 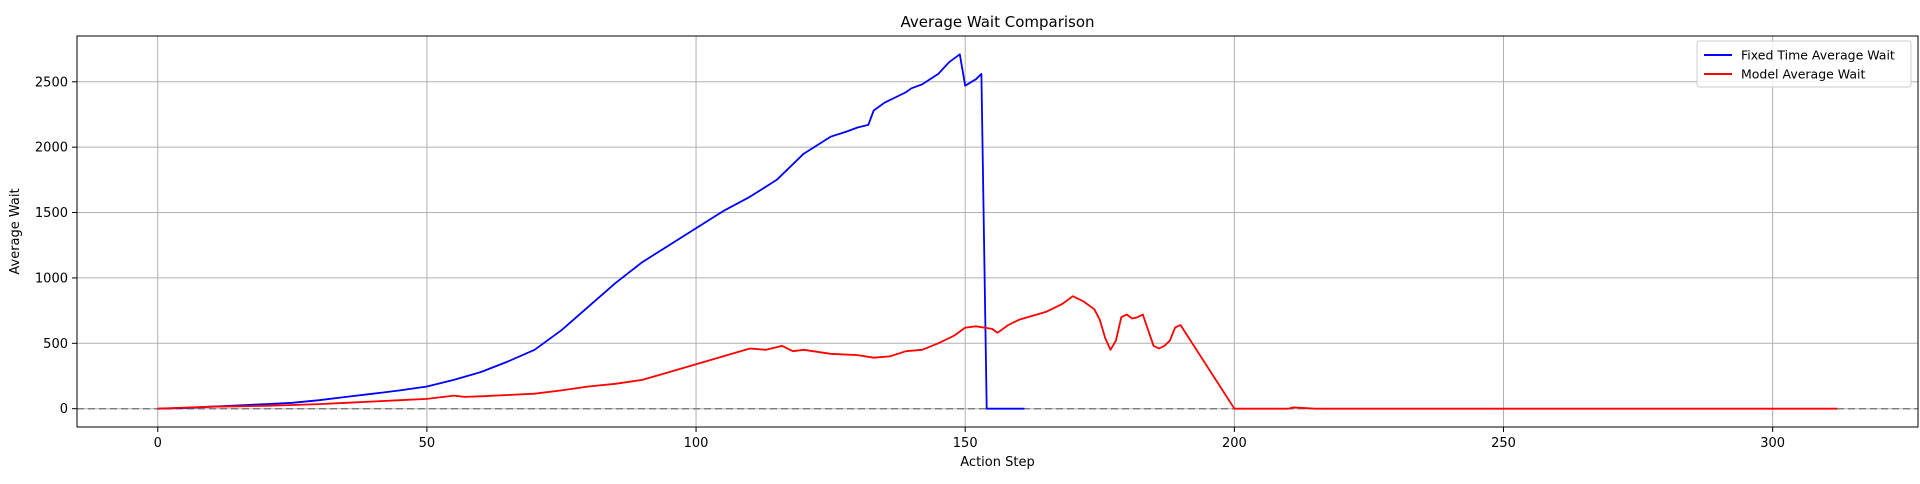 I want to click on x-tick-label: 100, so click(x=696, y=443).